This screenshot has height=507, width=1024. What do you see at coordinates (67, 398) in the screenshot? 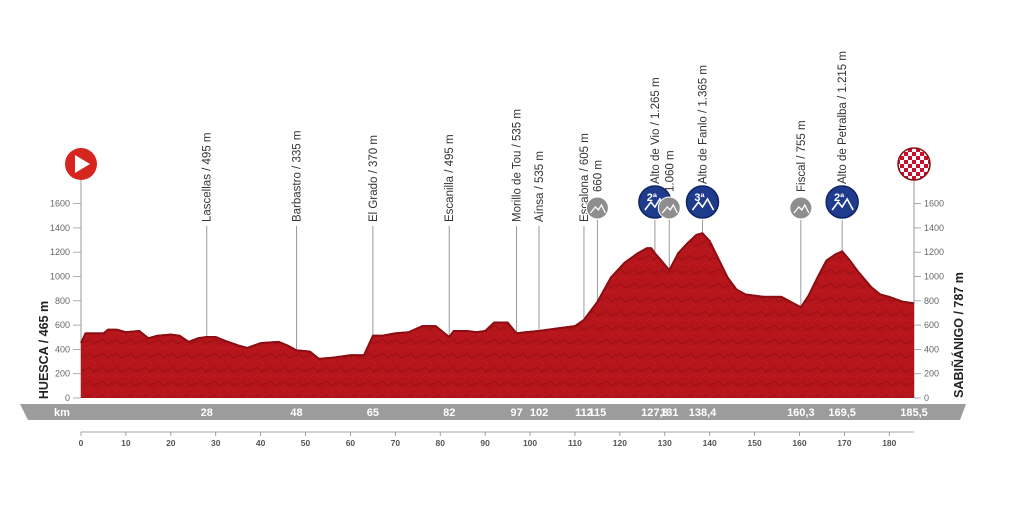
I see `y-tick-left: 0` at bounding box center [67, 398].